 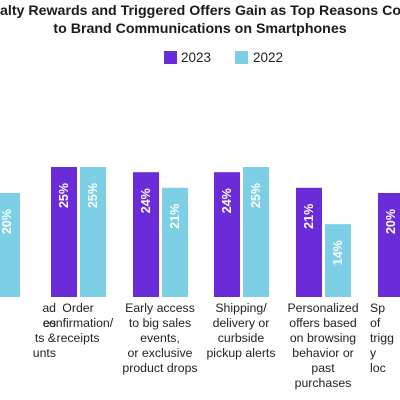 I want to click on category-label-line: past, so click(x=323, y=368).